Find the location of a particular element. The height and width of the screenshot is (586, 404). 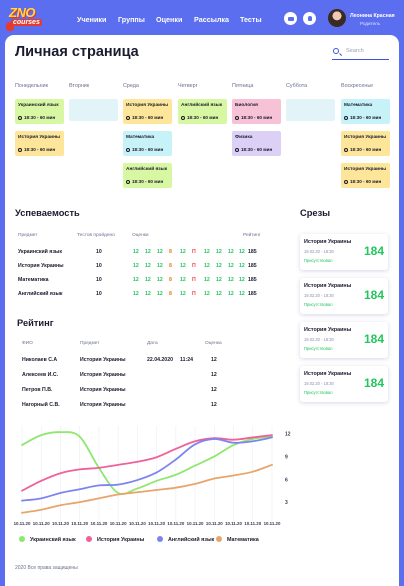

logo-courses-text: courses is located at coordinates (26, 22).